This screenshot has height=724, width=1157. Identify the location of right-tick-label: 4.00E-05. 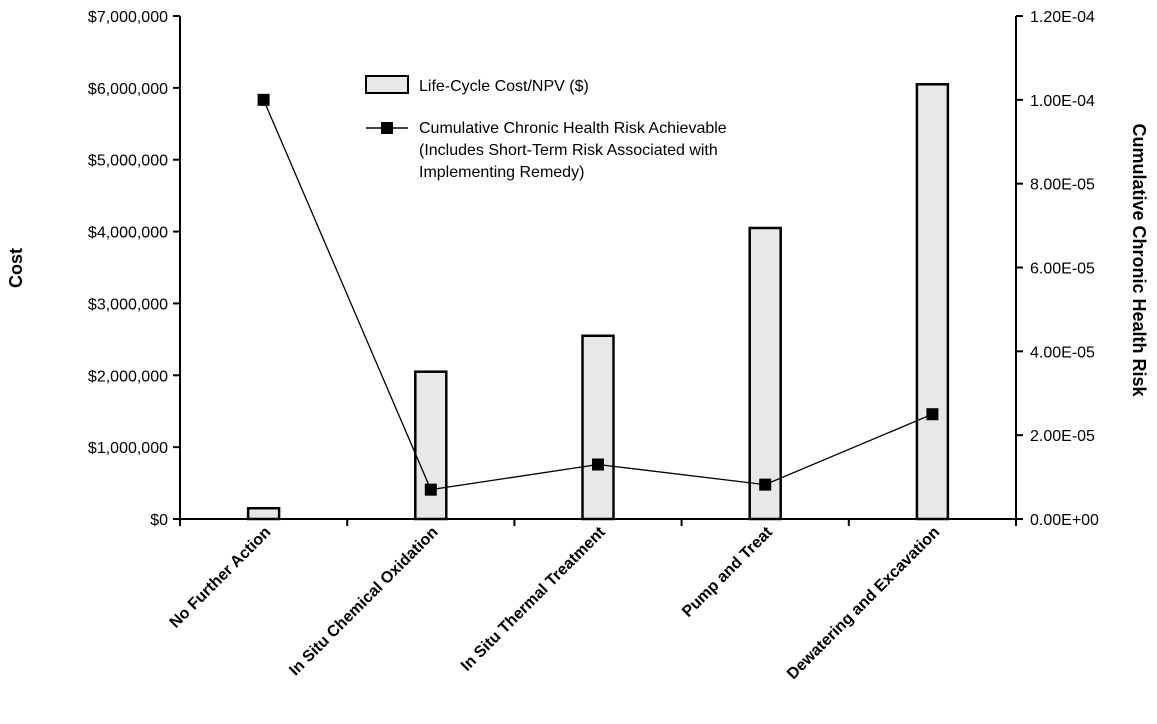
(1062, 352).